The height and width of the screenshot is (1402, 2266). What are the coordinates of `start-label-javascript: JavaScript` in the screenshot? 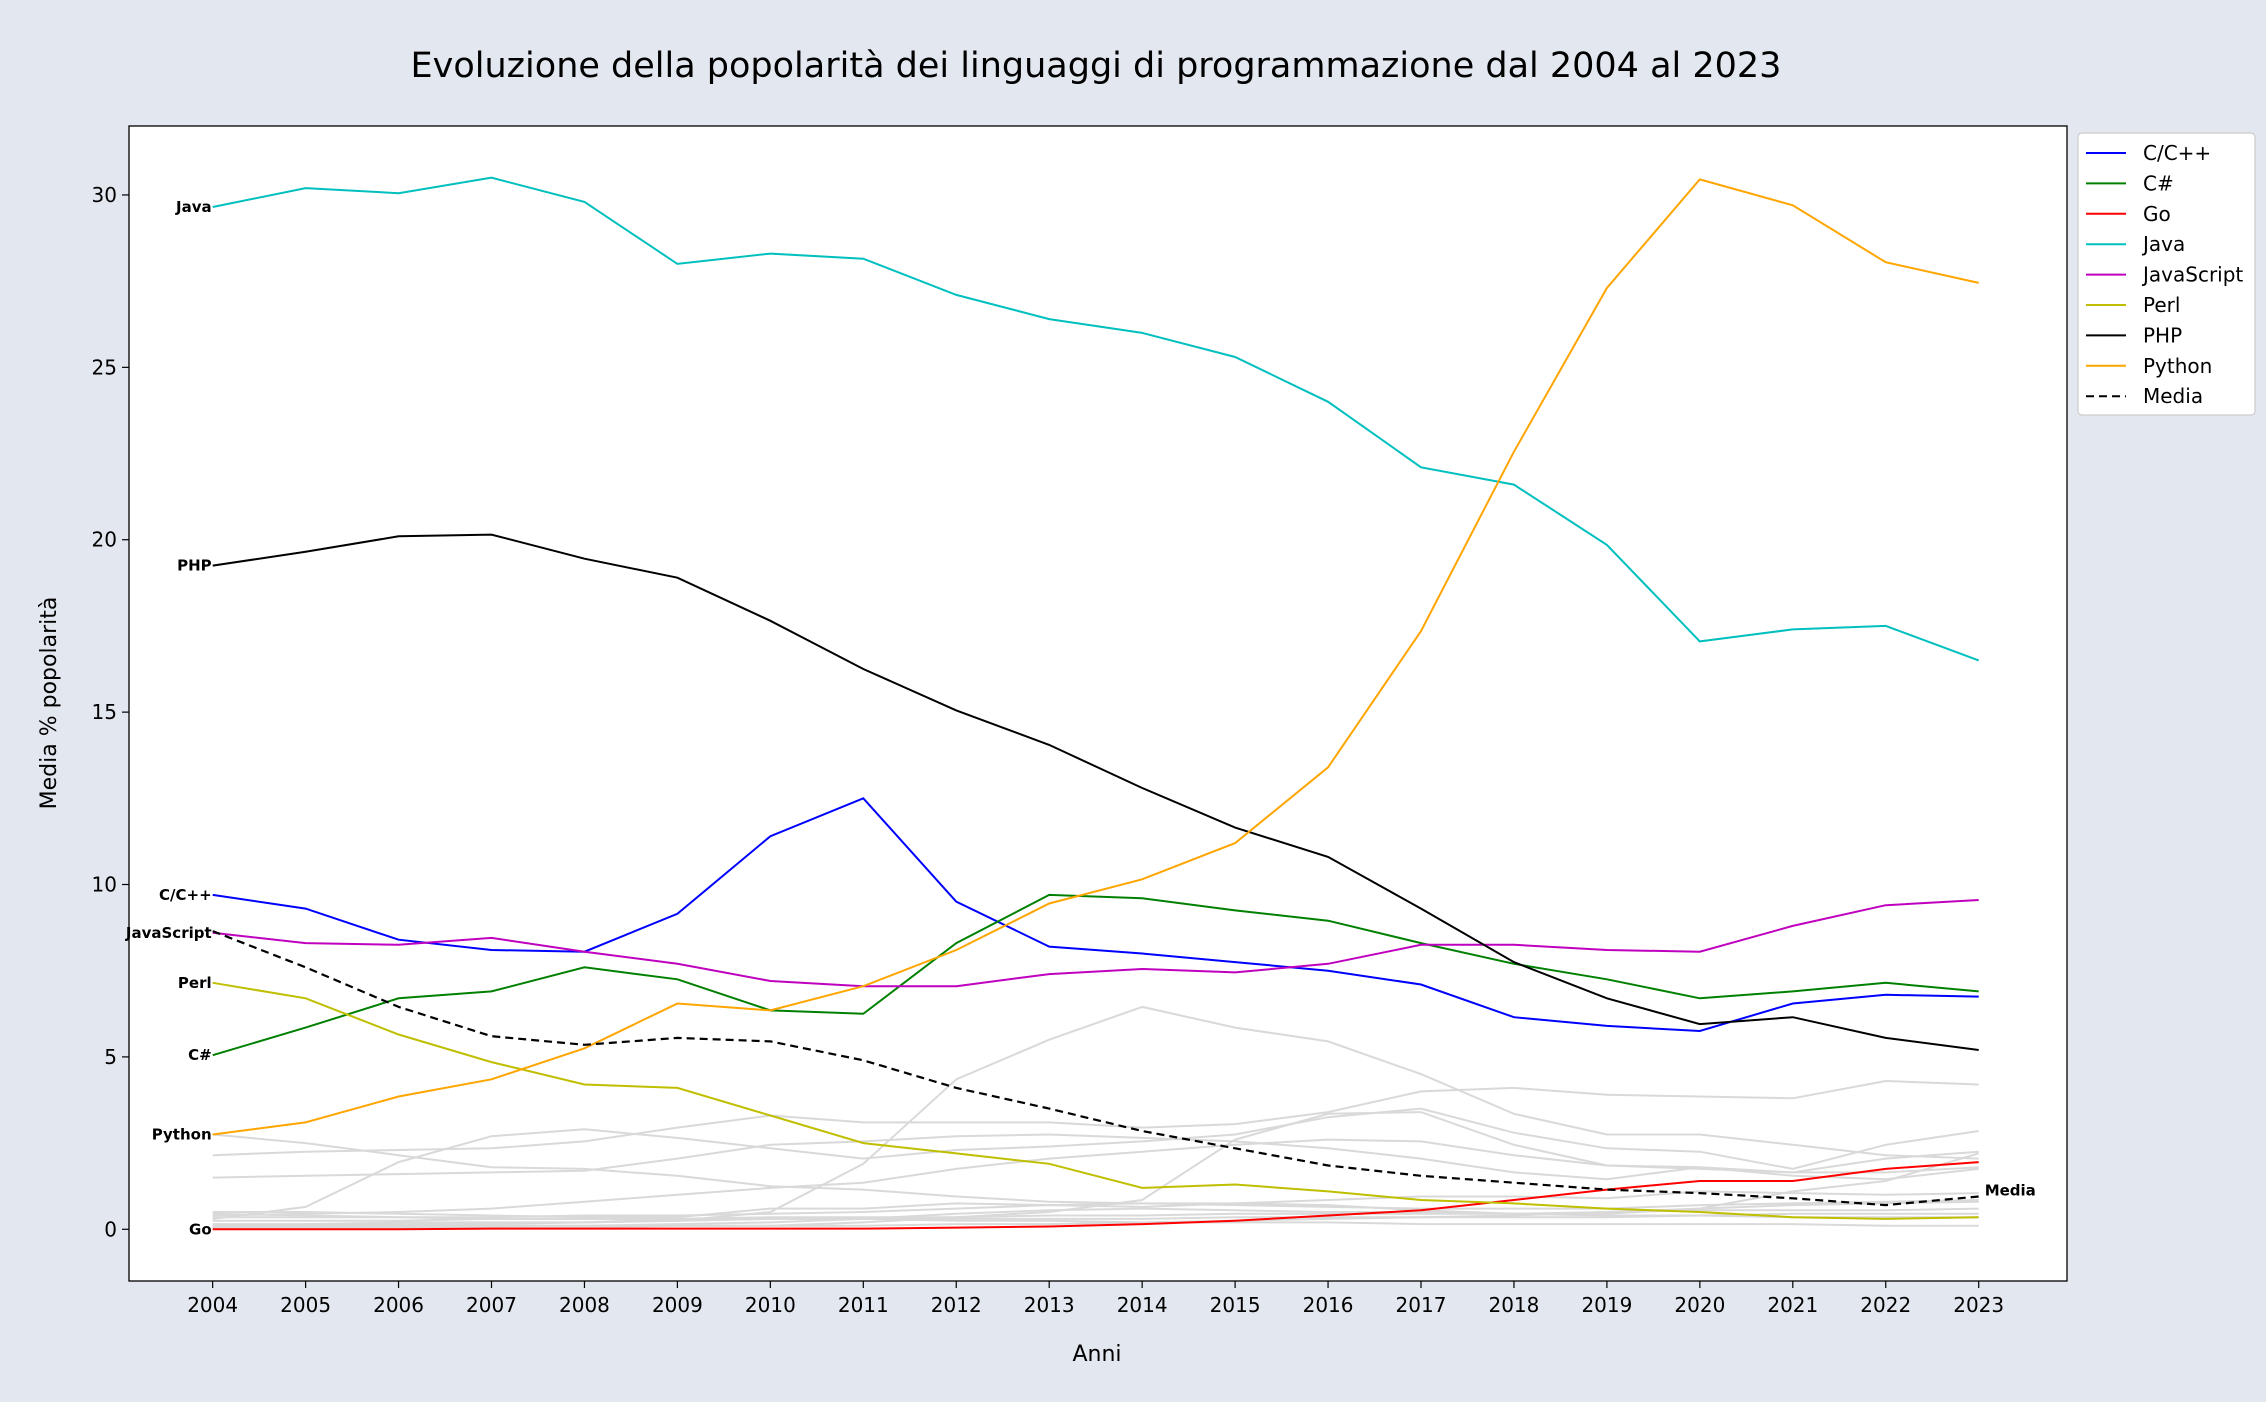 It's located at (168, 933).